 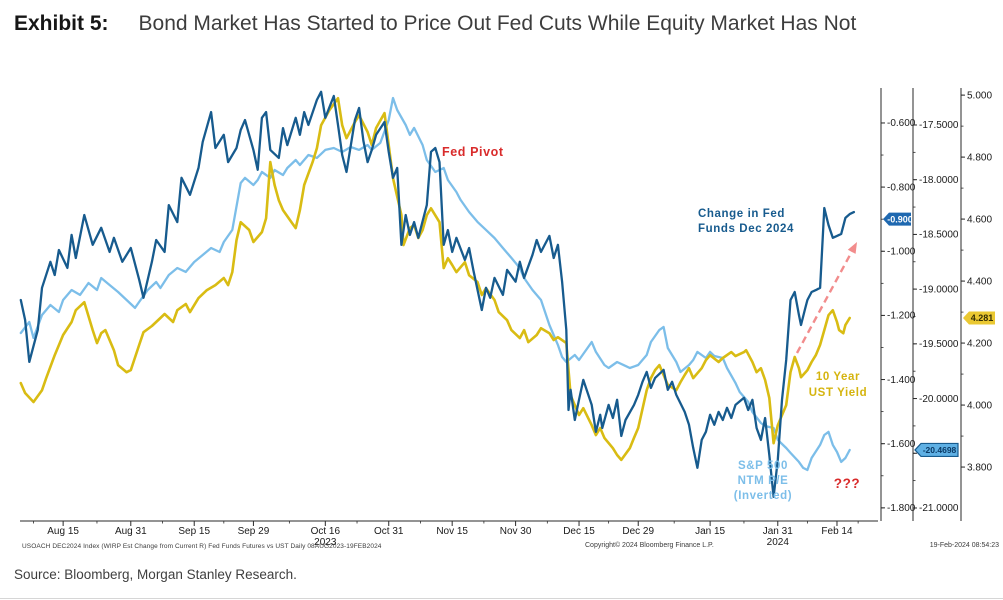 I want to click on bottom-divider, so click(x=501, y=598).